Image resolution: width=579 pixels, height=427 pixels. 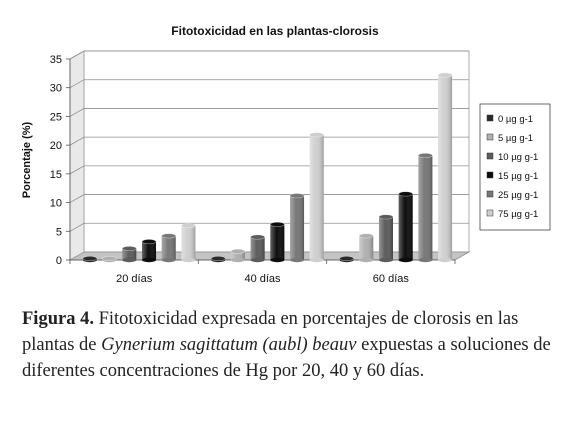 I want to click on y-tick-label: 30, so click(x=56, y=89).